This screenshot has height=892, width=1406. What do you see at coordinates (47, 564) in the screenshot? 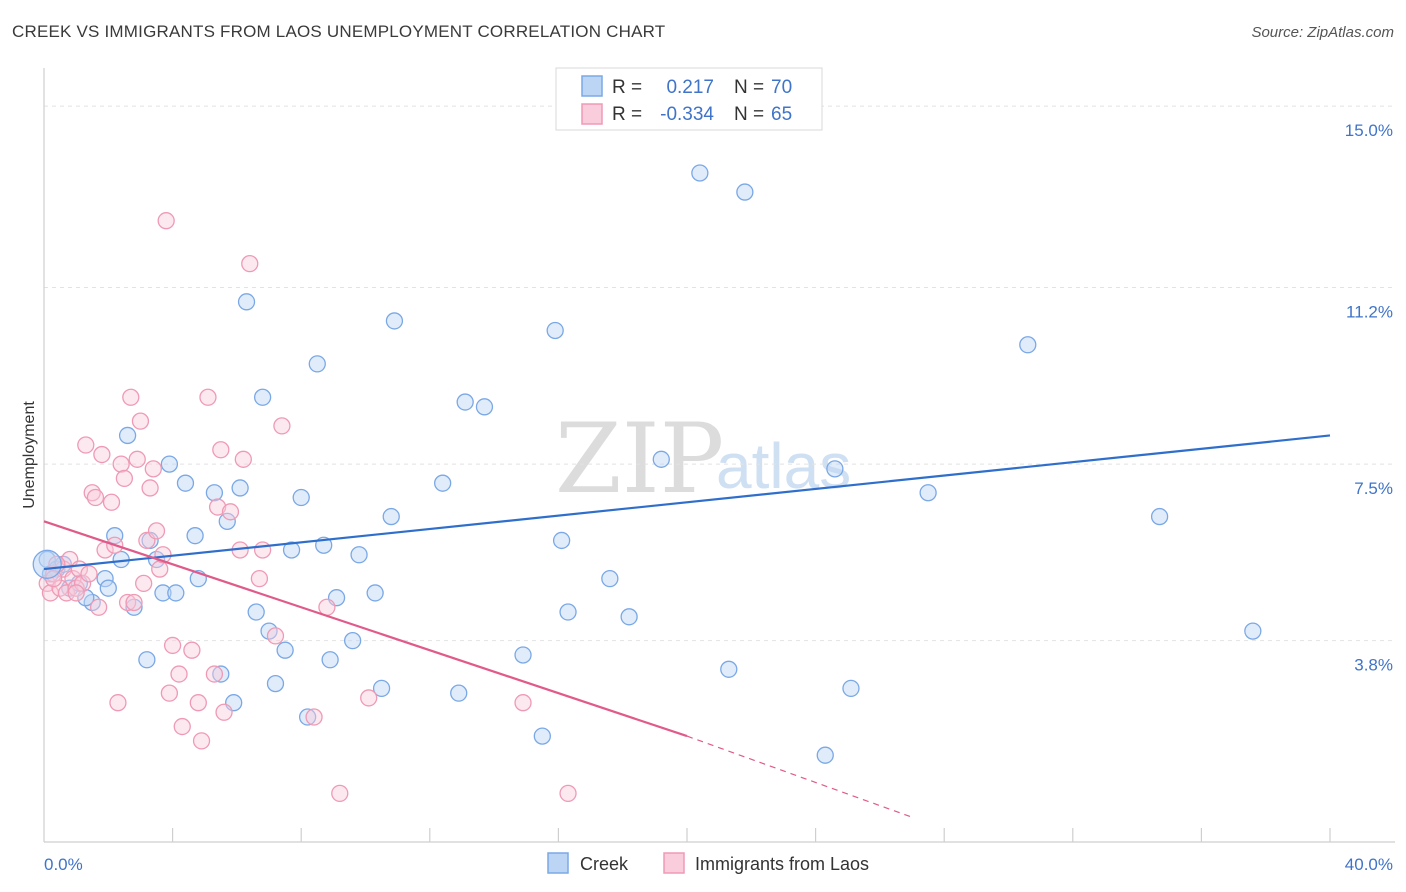
I see `creek-point-cluster` at bounding box center [47, 564].